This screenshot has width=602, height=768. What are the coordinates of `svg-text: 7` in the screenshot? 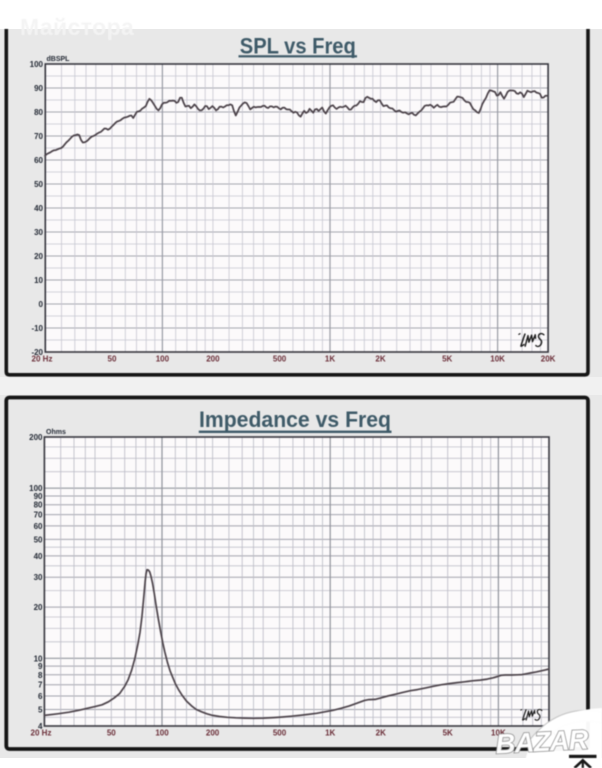 It's located at (40, 685).